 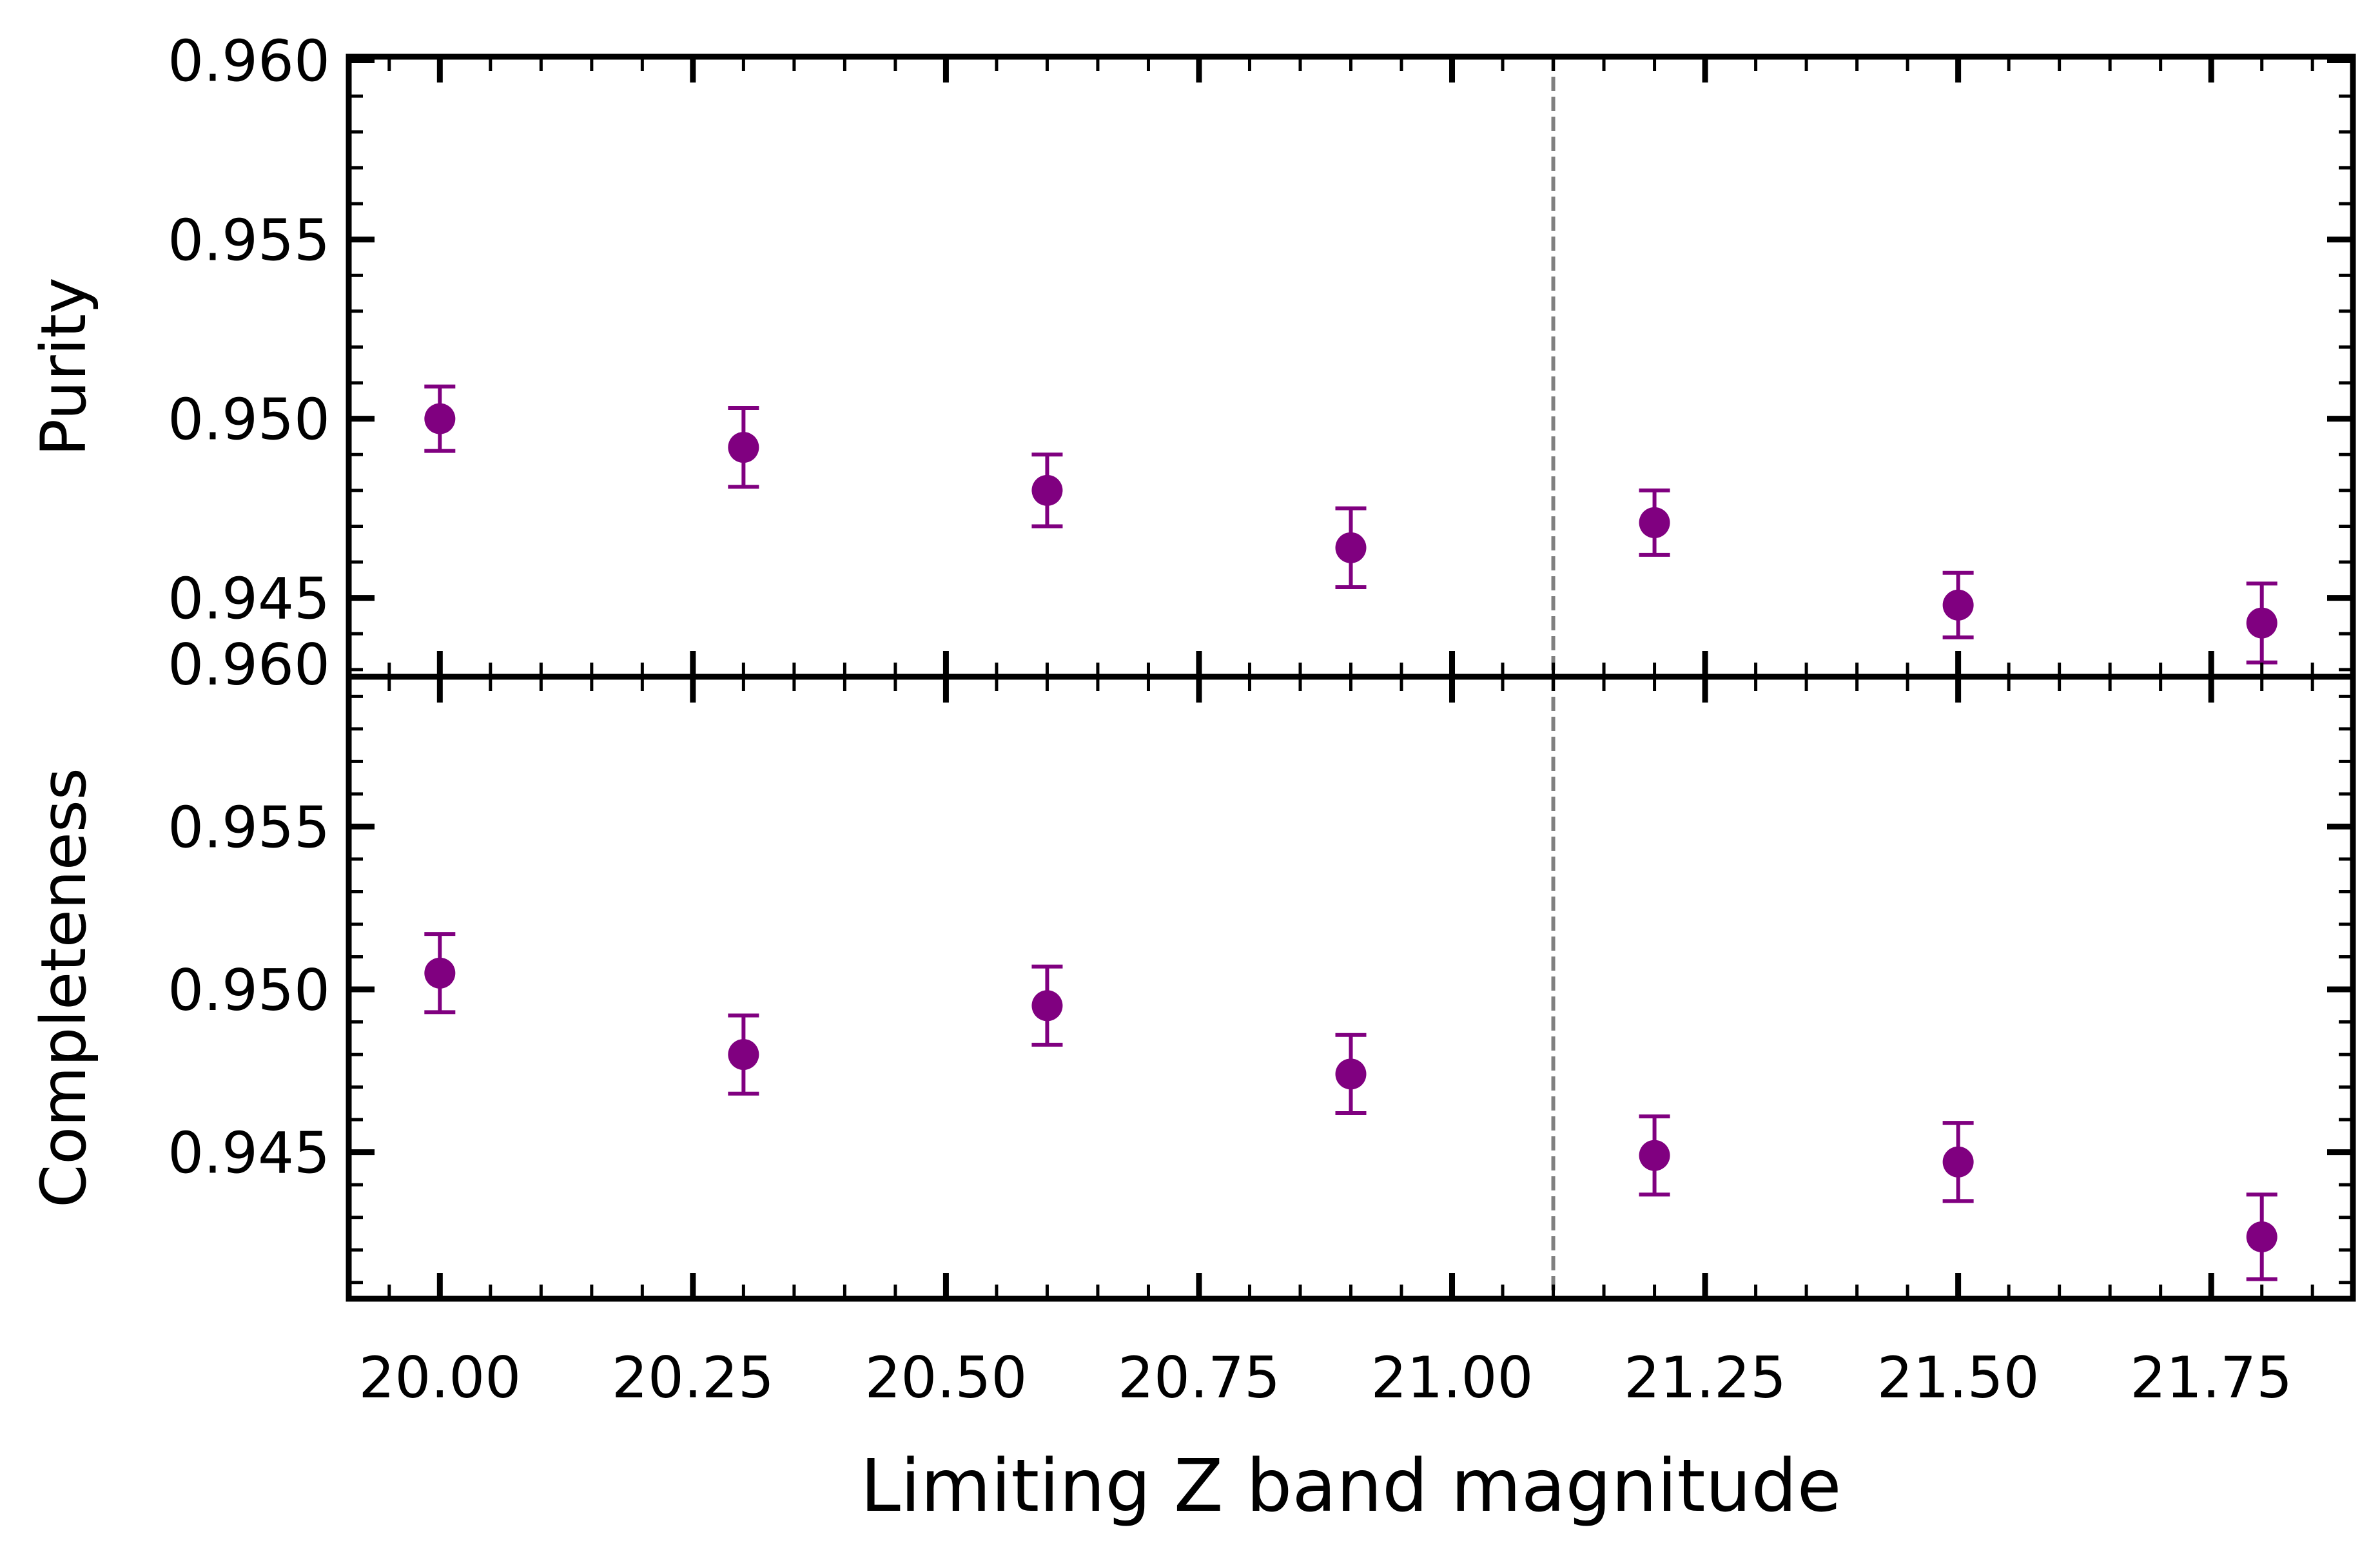 What do you see at coordinates (249, 241) in the screenshot?
I see `top-y-tick-label: 0.955` at bounding box center [249, 241].